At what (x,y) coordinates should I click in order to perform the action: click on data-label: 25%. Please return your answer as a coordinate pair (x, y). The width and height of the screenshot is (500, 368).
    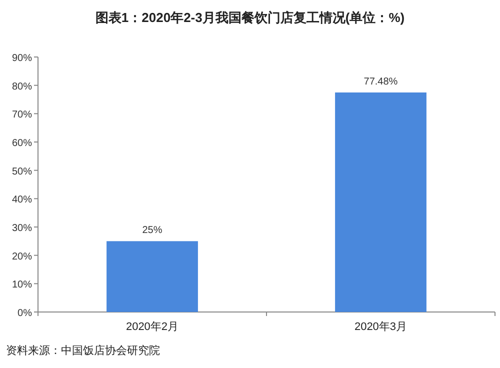
    Looking at the image, I should click on (152, 230).